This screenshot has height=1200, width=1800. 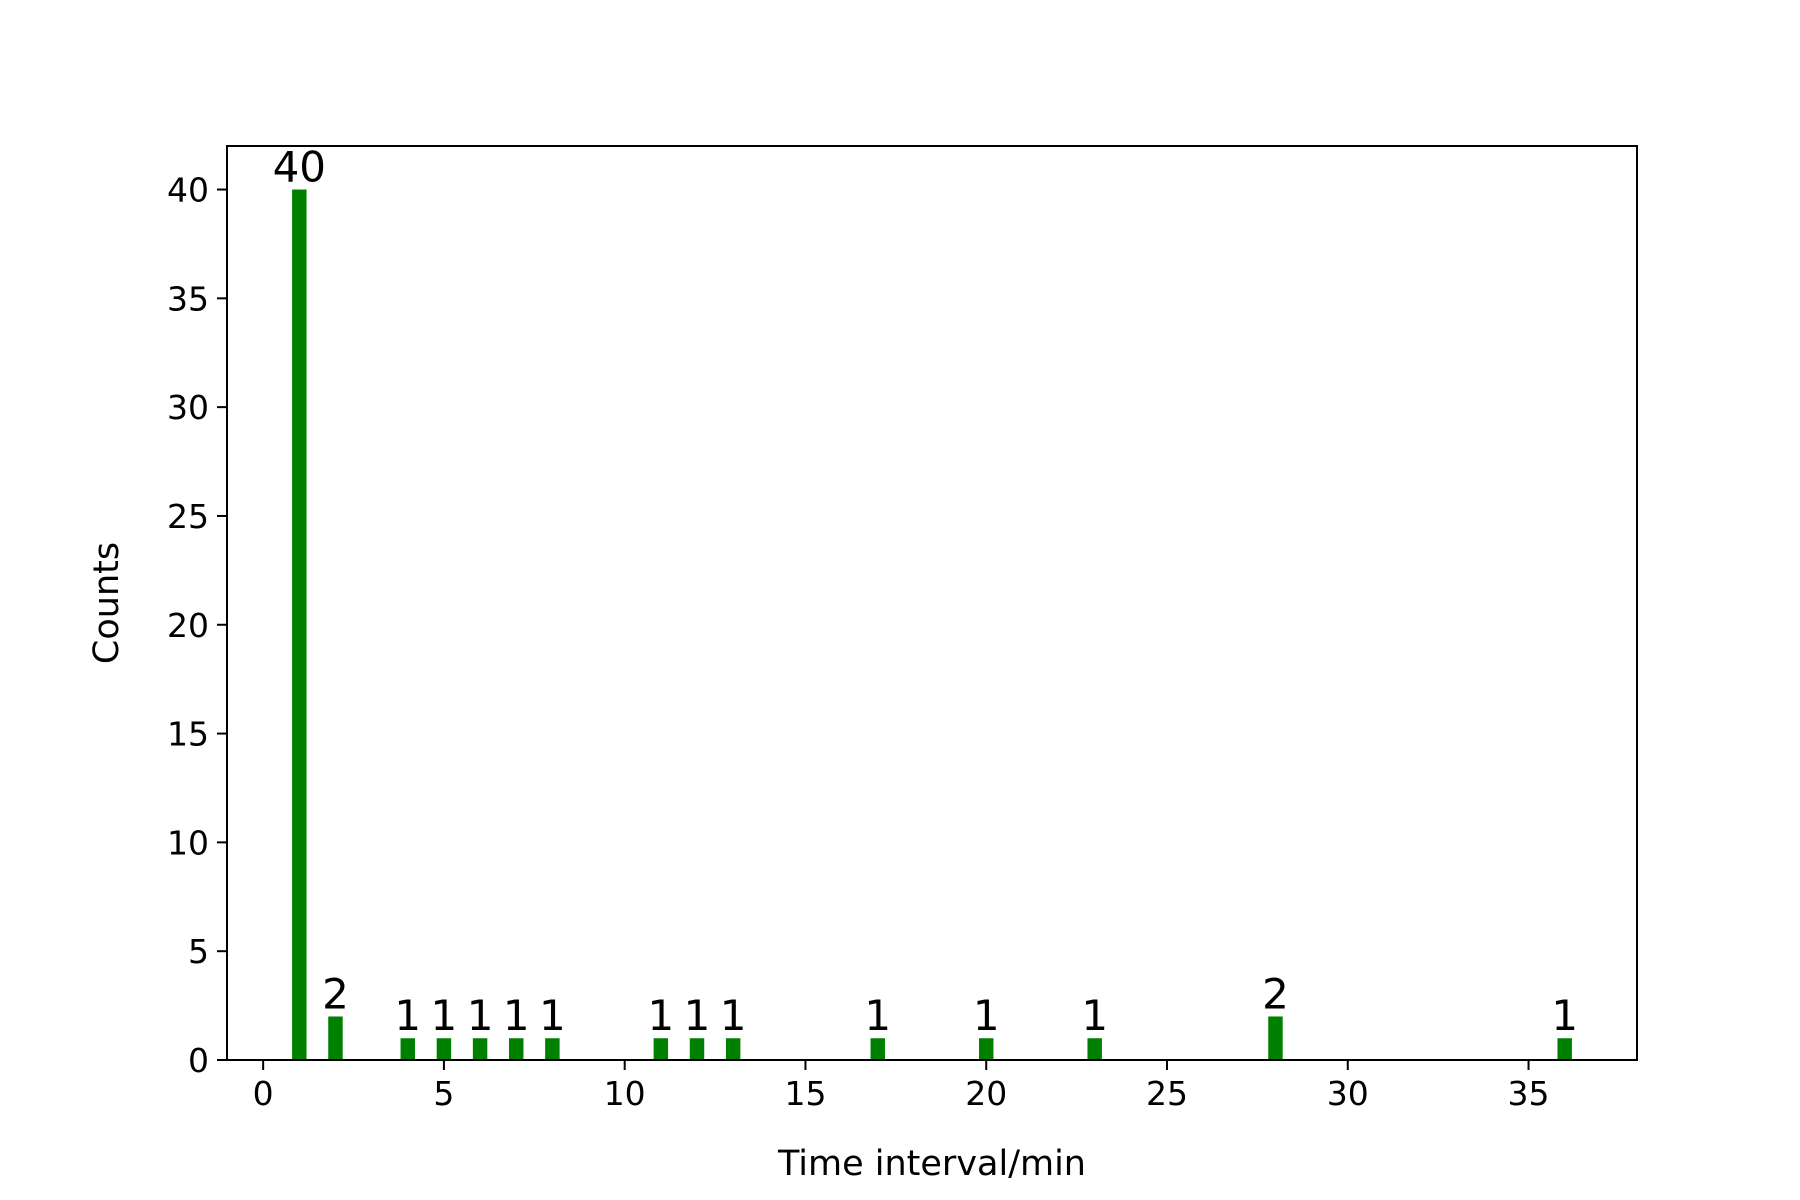 I want to click on y-axis-label: Counts, so click(x=107, y=603).